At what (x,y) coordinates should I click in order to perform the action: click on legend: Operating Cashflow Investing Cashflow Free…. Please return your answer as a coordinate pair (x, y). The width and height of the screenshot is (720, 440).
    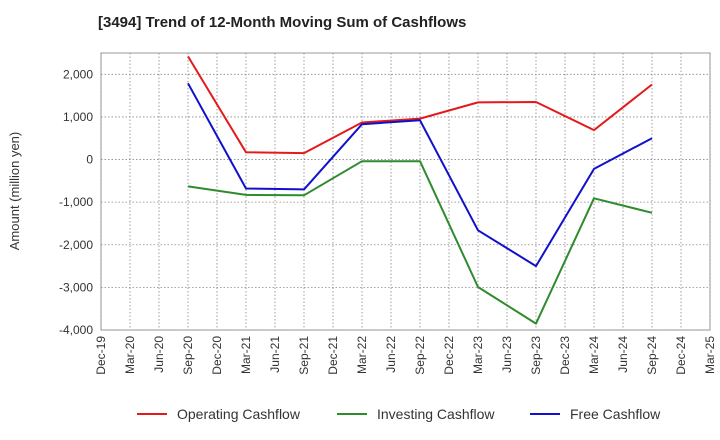
    Looking at the image, I should click on (399, 414).